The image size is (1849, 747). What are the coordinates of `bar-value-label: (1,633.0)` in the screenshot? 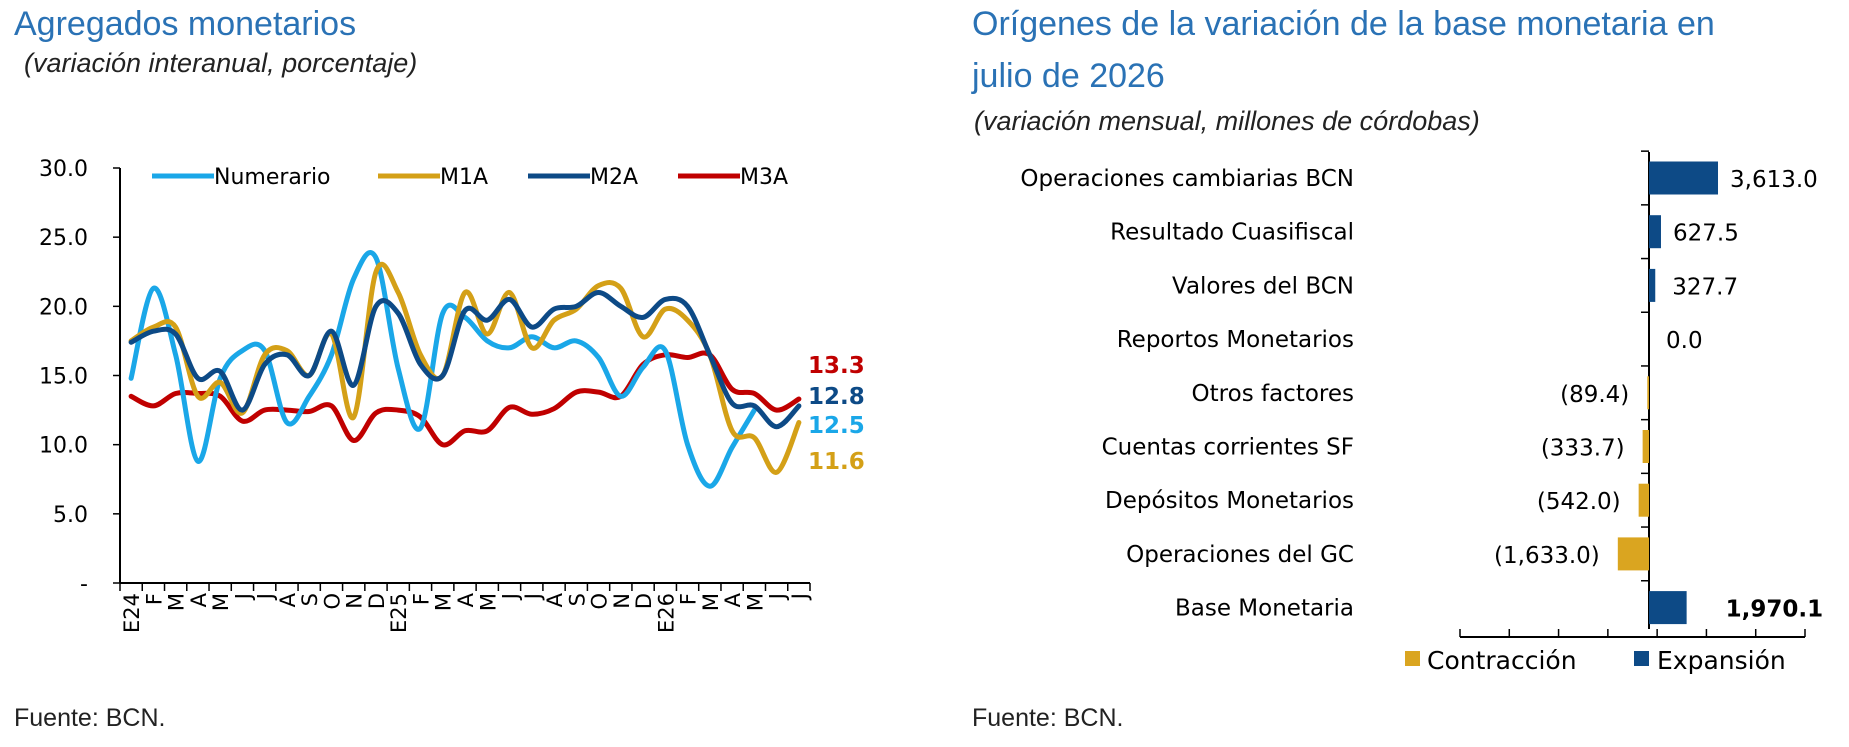 It's located at (1547, 556).